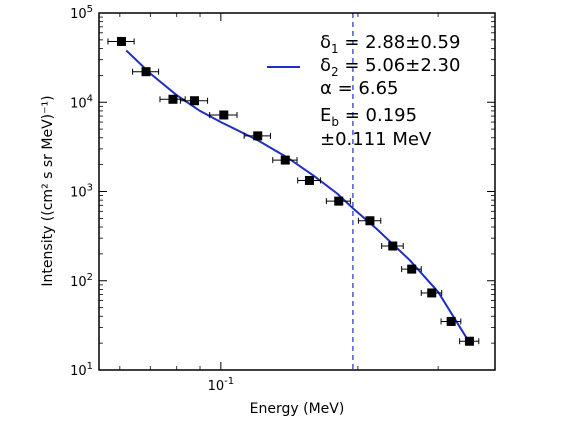 The width and height of the screenshot is (586, 433). I want to click on y-tick-label: 10⁵, so click(81, 13).